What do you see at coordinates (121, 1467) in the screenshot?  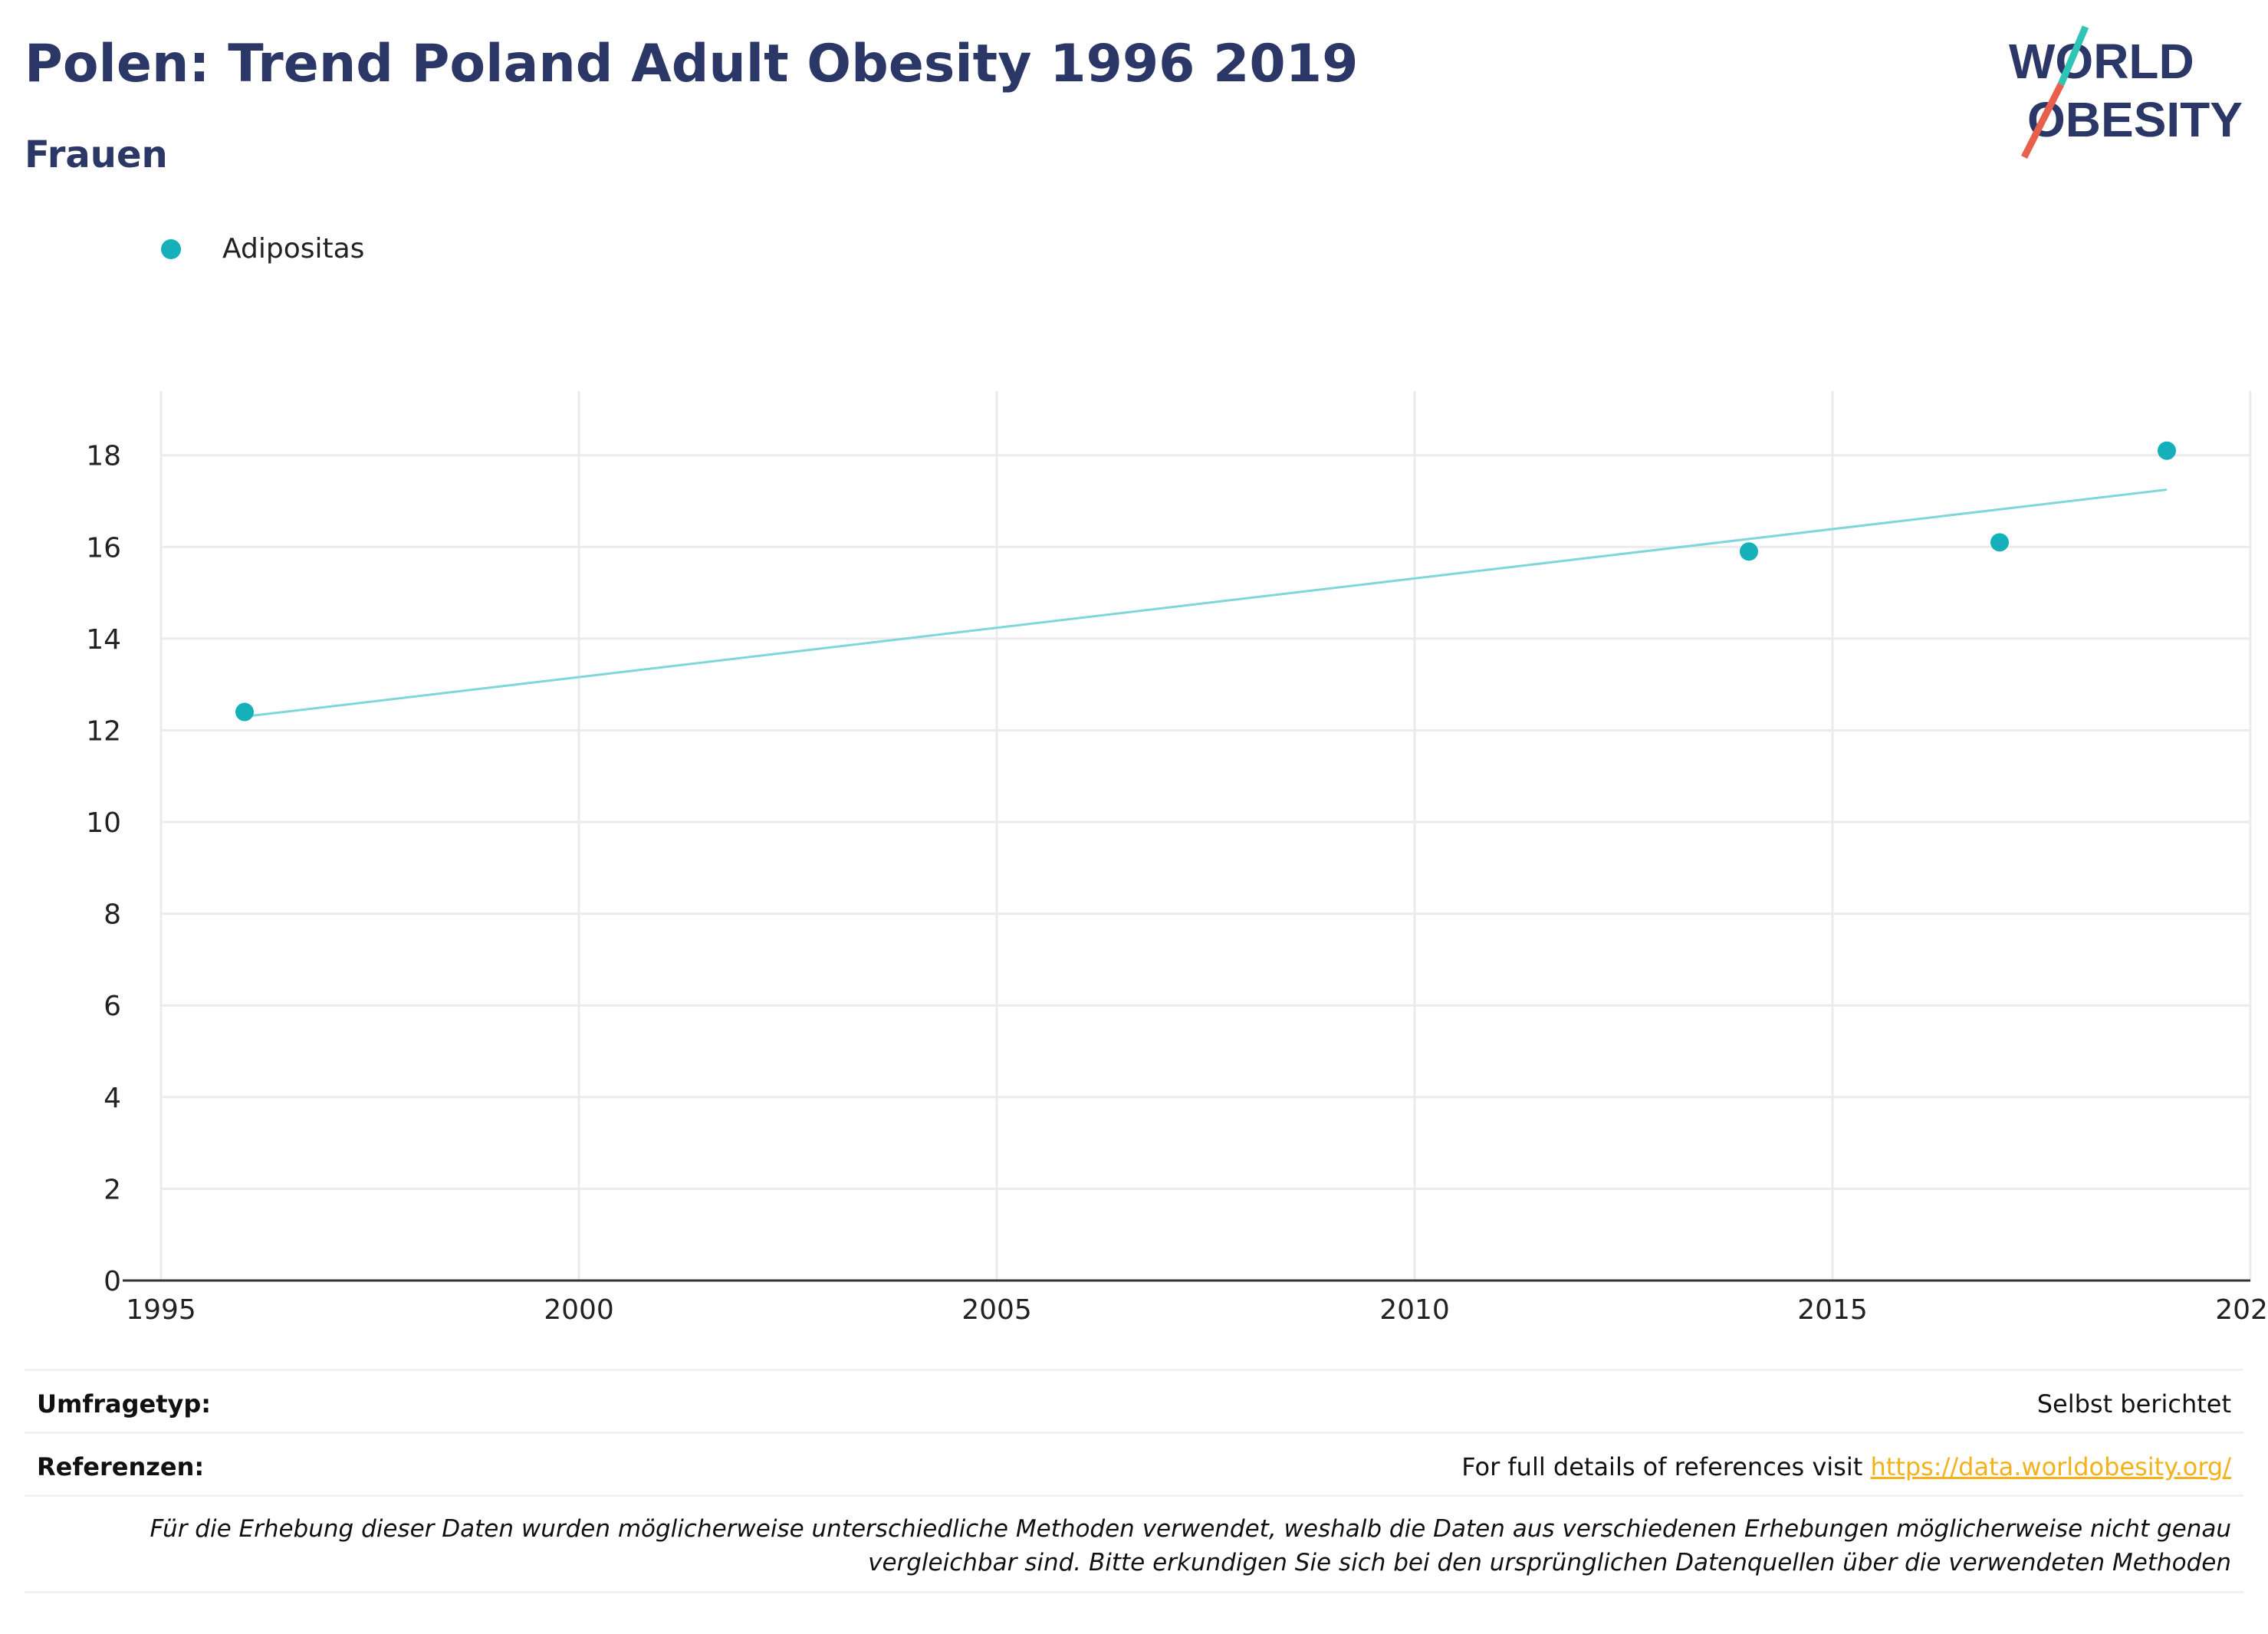 I see `references-label: Referenzen:` at bounding box center [121, 1467].